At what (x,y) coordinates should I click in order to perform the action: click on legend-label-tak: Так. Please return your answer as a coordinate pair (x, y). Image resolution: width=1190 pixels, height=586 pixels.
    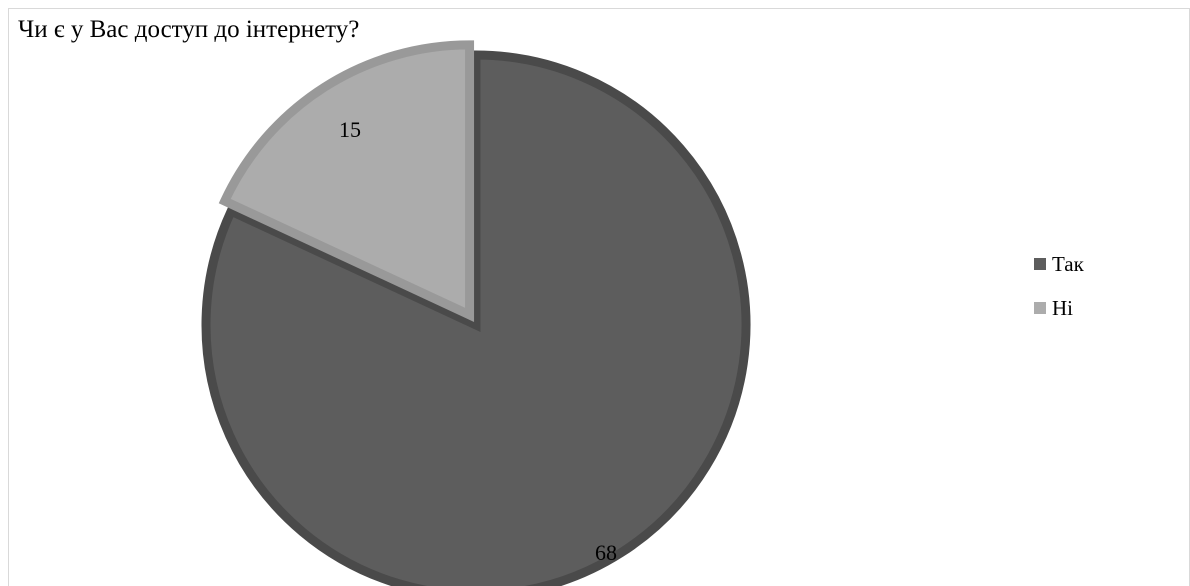
    Looking at the image, I should click on (1068, 263).